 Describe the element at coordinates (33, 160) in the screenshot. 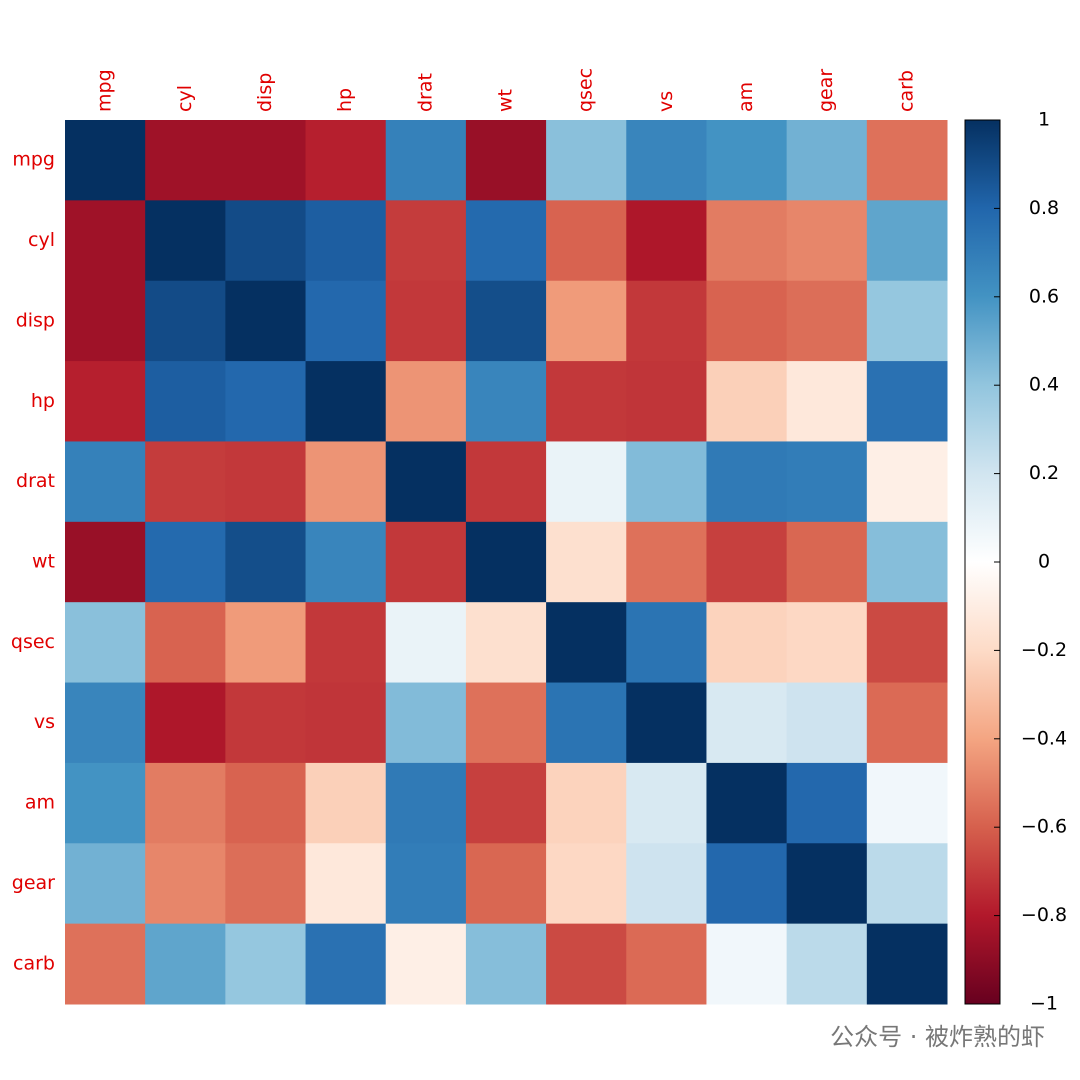

I see `row-label: mpg` at that location.